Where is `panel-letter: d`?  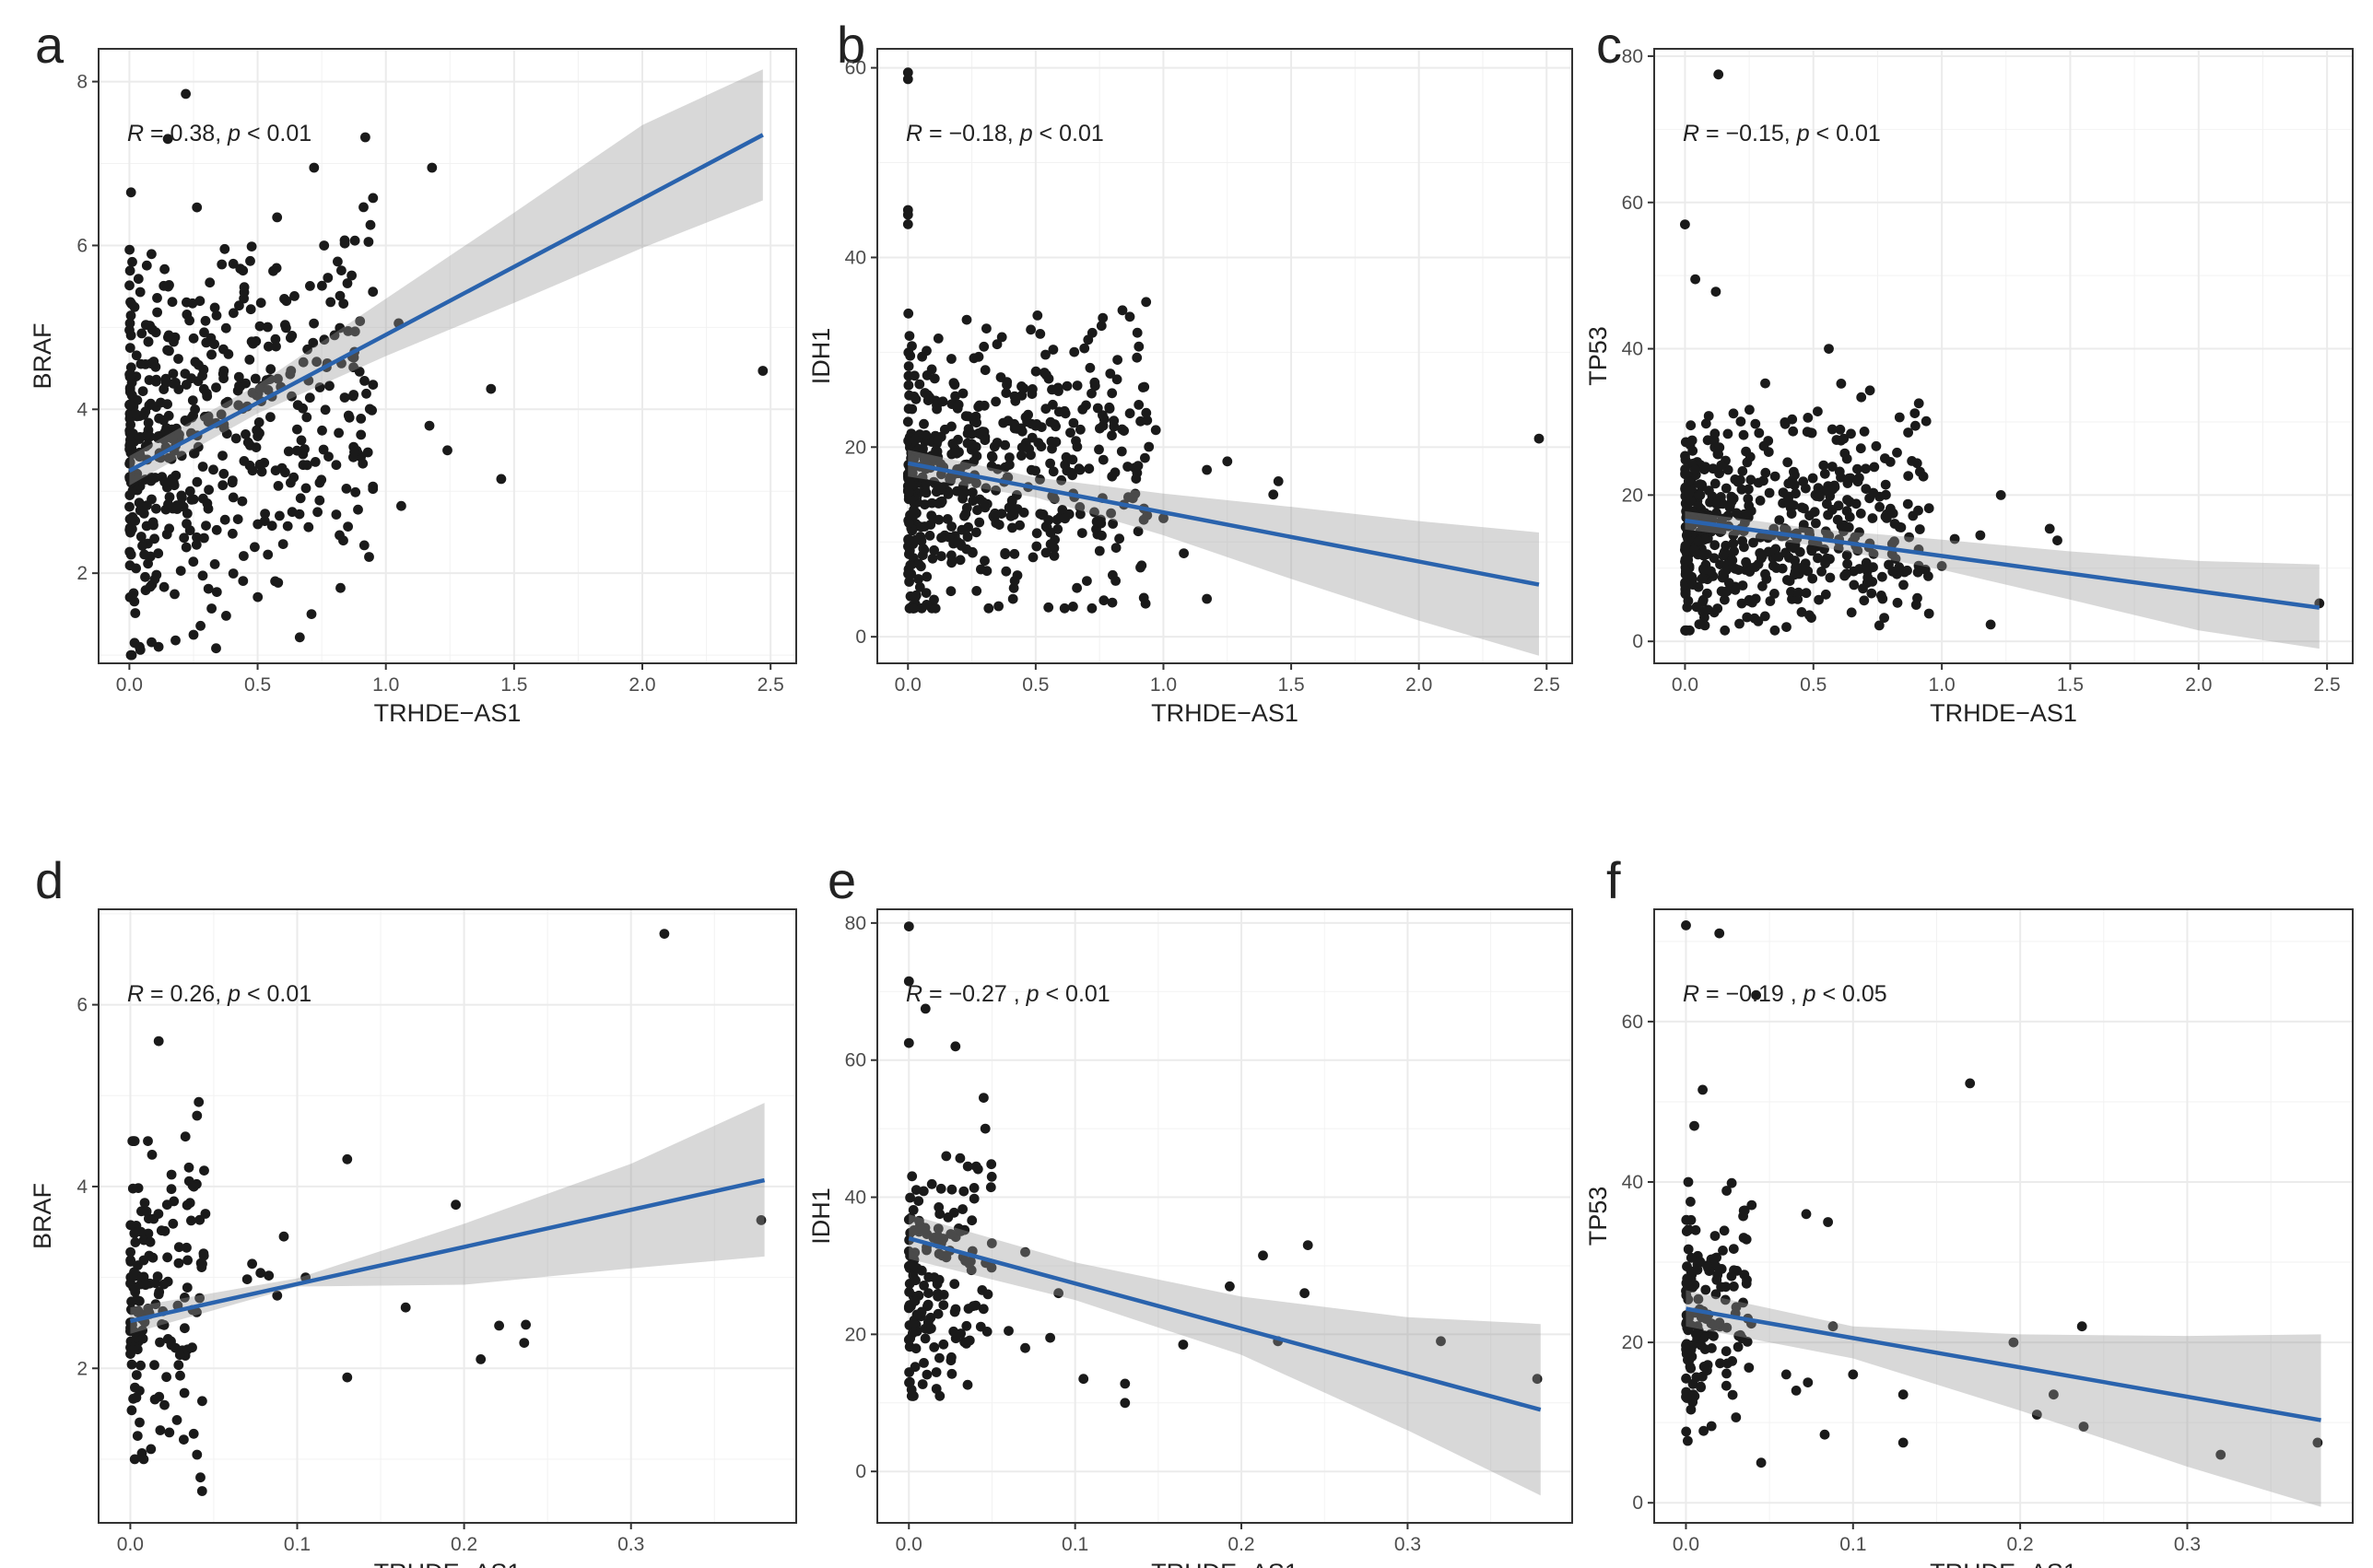 panel-letter: d is located at coordinates (49, 880).